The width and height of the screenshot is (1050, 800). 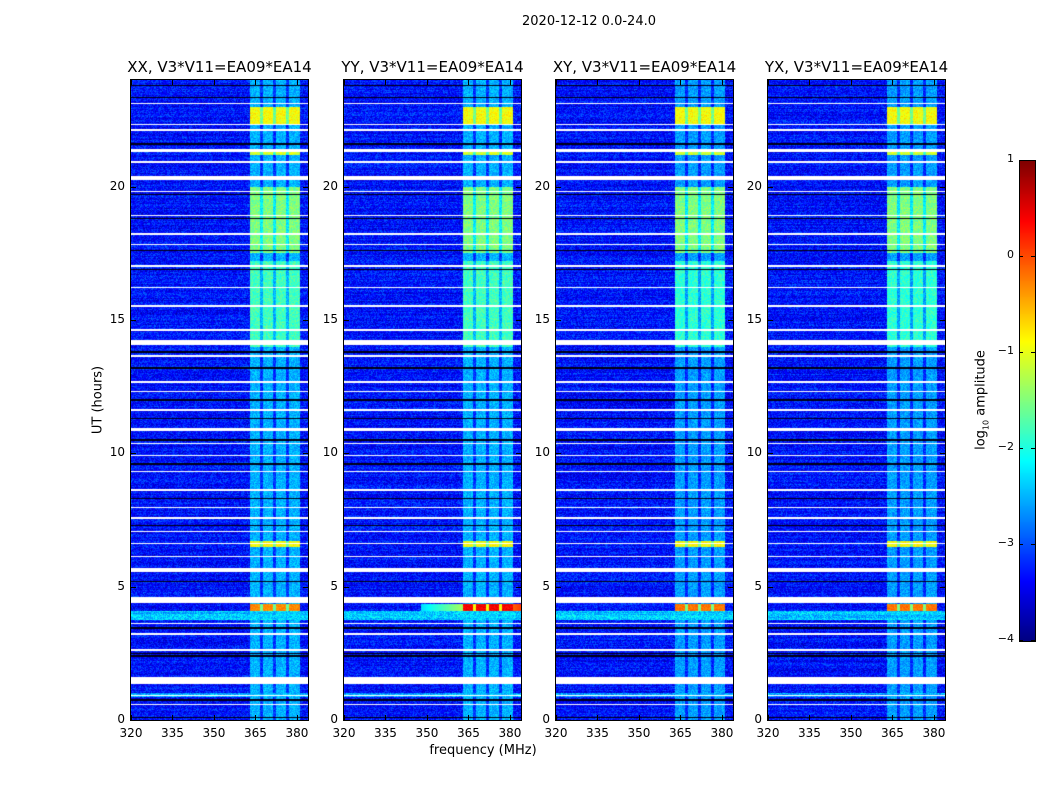 What do you see at coordinates (986, 425) in the screenshot?
I see `colorbar-label-sub: 10` at bounding box center [986, 425].